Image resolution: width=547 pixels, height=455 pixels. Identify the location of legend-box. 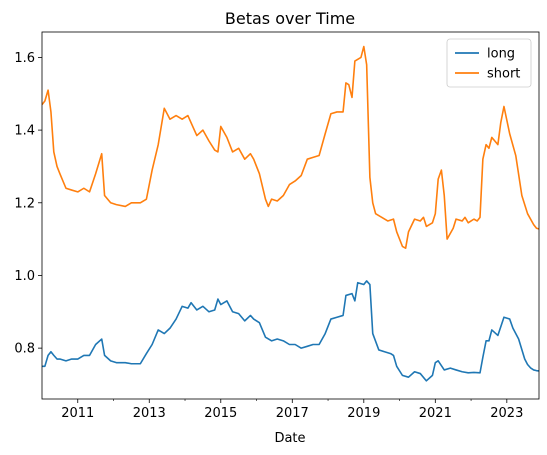
(489, 63).